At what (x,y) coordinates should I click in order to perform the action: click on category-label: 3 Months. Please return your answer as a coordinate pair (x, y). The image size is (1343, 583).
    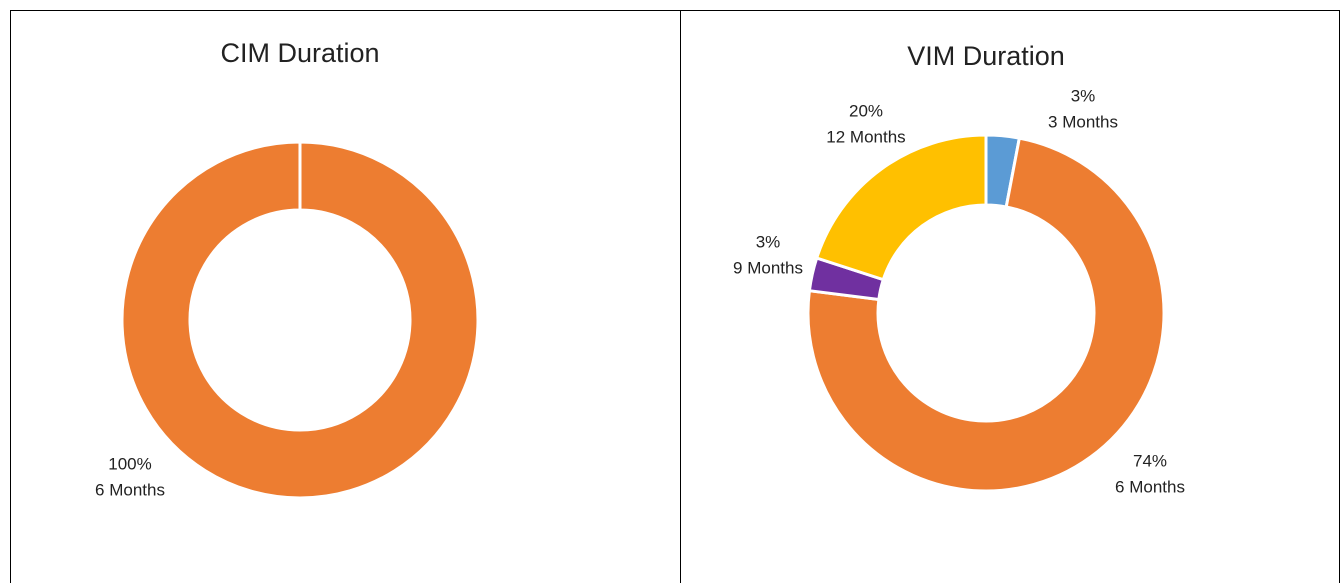
    Looking at the image, I should click on (1083, 121).